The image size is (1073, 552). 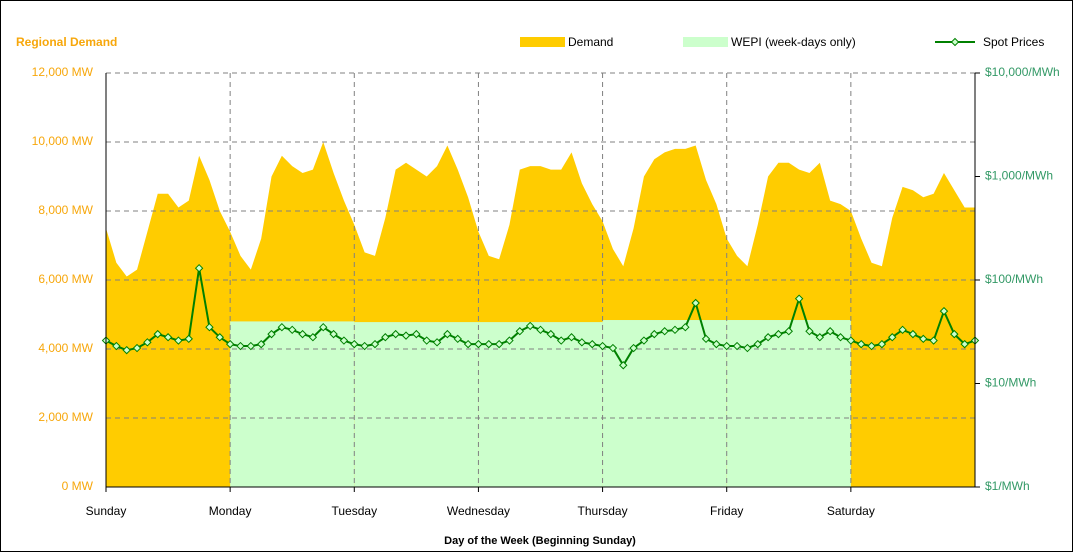 I want to click on legend-marker, so click(x=955, y=42).